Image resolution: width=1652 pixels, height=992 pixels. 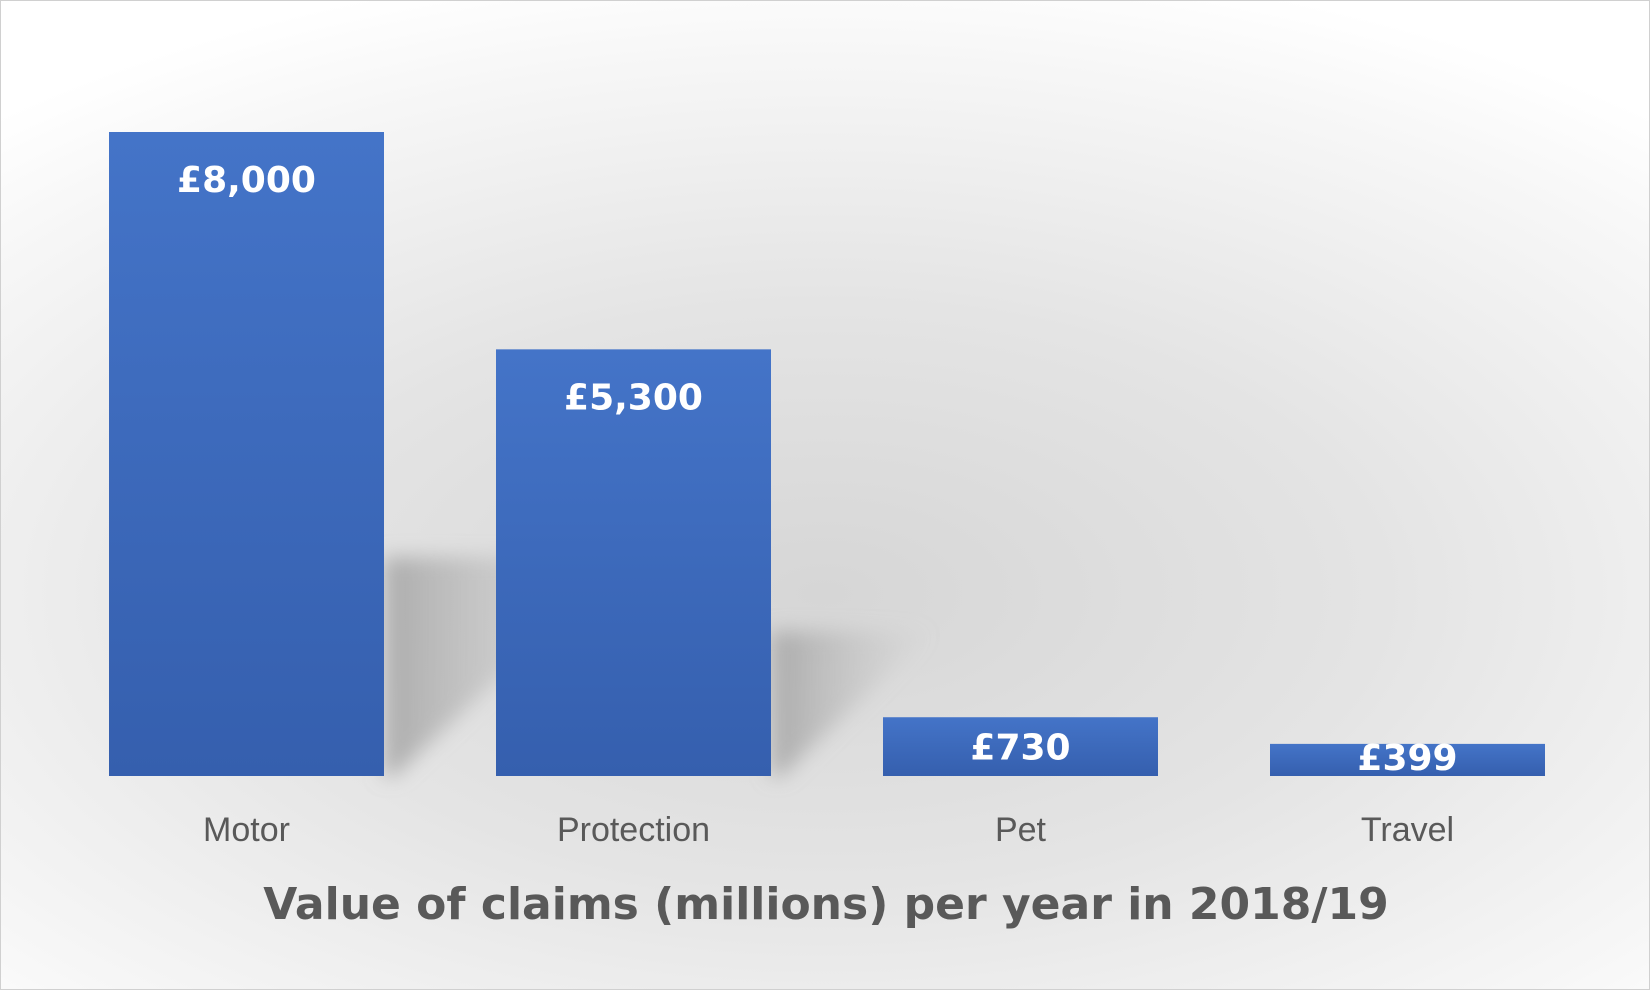 I want to click on value-label-travel: £399, so click(x=1407, y=758).